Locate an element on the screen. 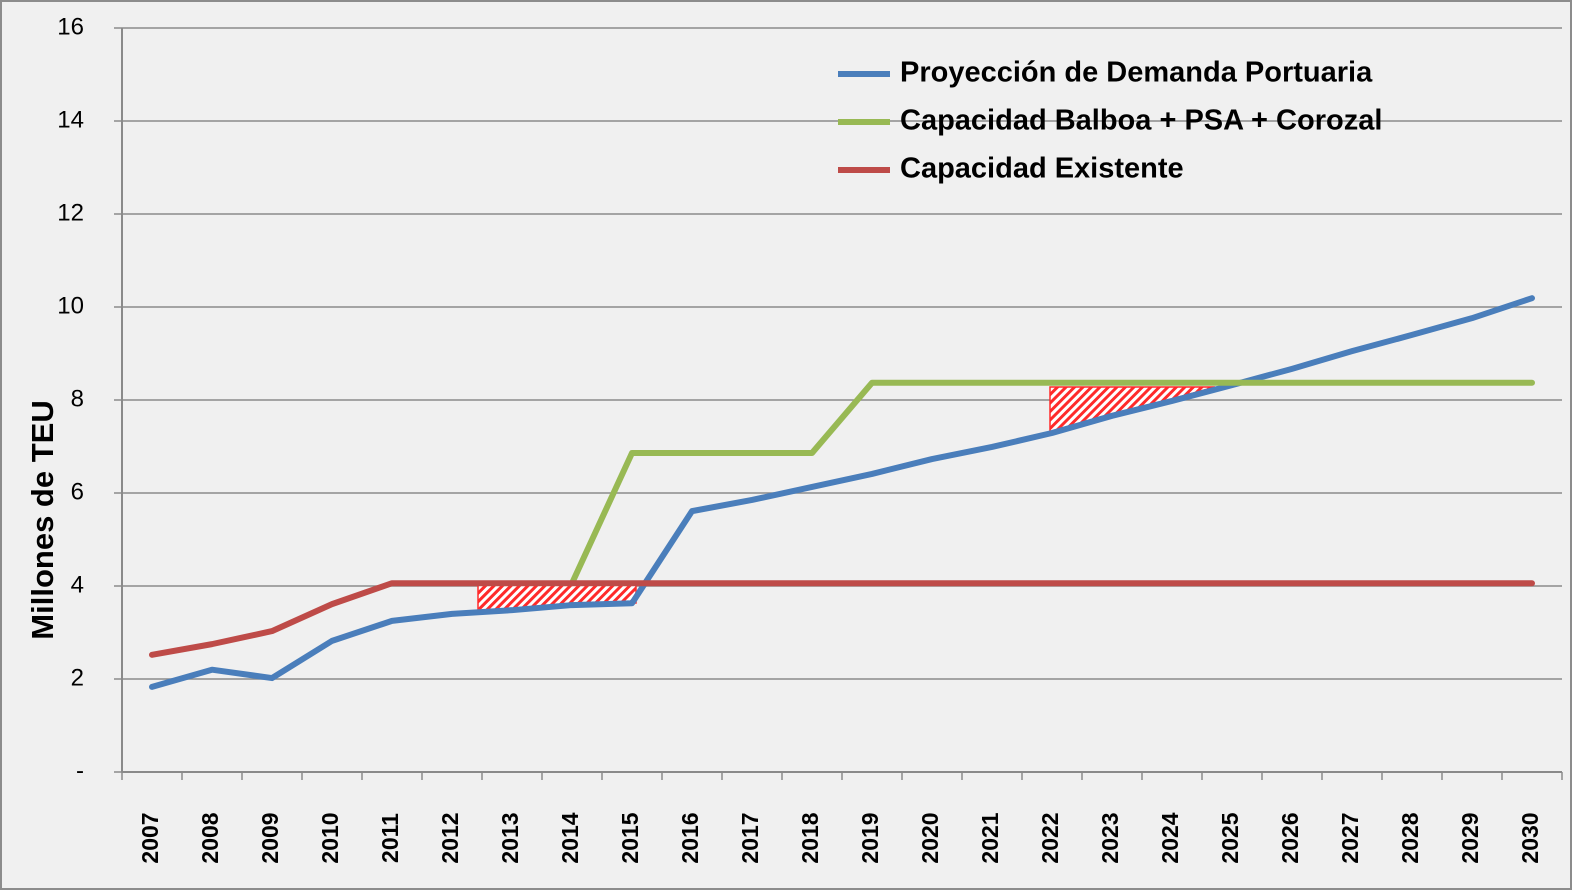  y-tick-label: 2 is located at coordinates (77, 677).